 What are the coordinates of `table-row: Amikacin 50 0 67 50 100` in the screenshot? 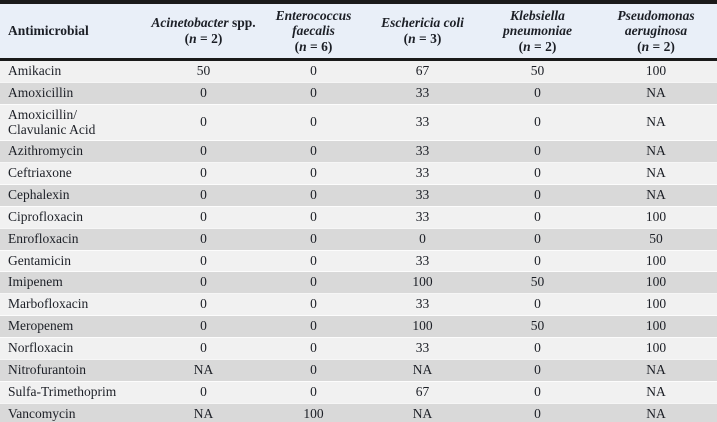 It's located at (358, 71).